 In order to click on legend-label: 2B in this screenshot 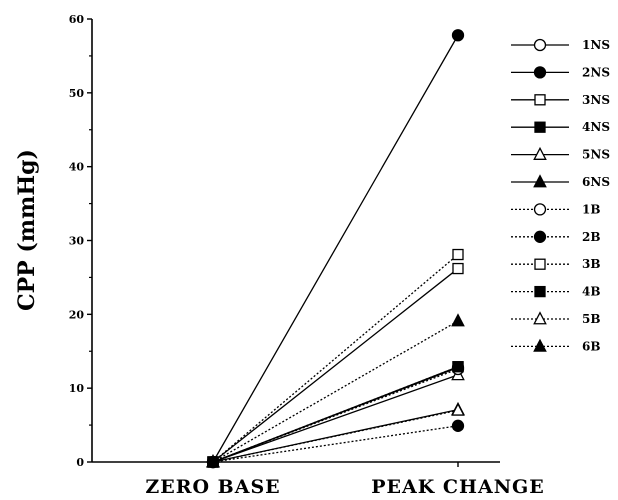, I will do `click(591, 237)`.